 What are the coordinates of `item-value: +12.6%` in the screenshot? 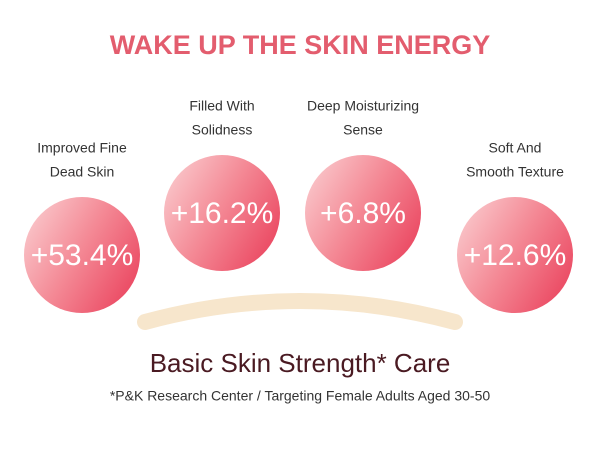 It's located at (515, 255).